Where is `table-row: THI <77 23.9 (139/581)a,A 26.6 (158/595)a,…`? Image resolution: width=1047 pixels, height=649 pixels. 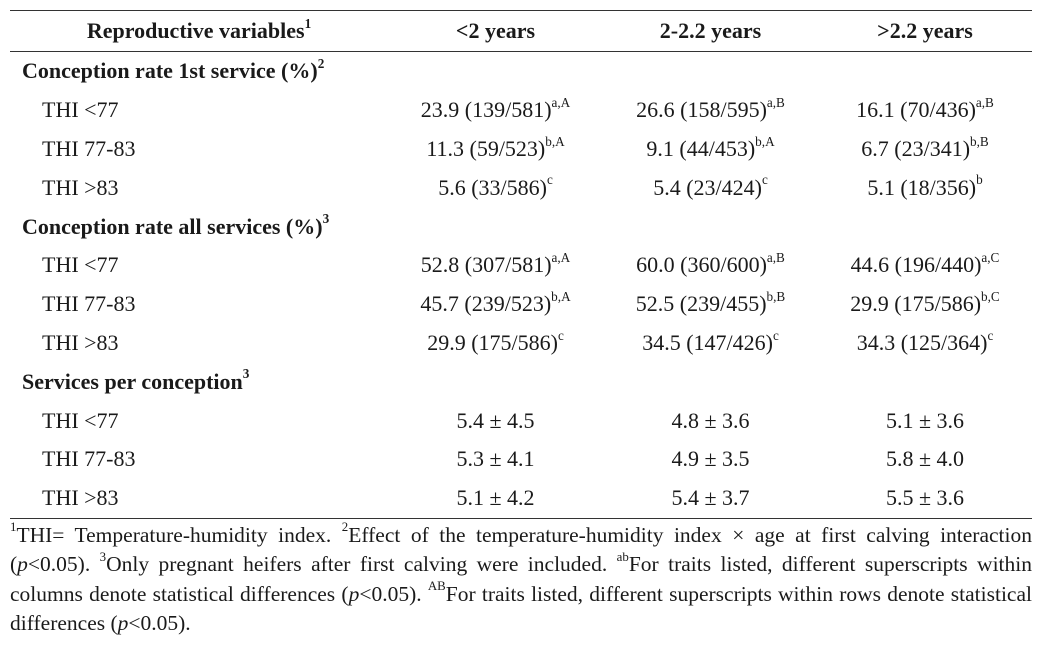 table-row: THI <77 23.9 (139/581)a,A 26.6 (158/595)a,… is located at coordinates (521, 110).